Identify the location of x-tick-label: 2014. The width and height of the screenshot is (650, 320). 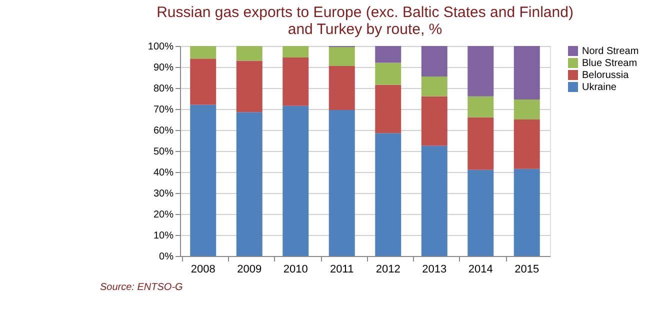
(480, 270).